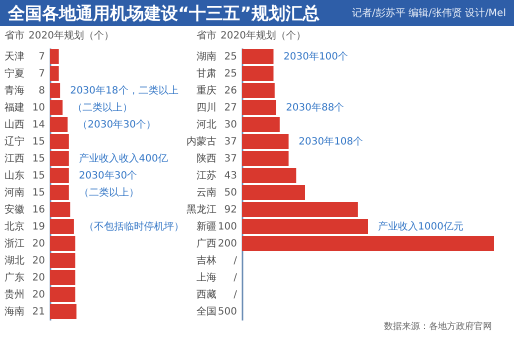 This screenshot has width=514, height=351. Describe the element at coordinates (108, 176) in the screenshot. I see `annotation: 2030年30个` at that location.